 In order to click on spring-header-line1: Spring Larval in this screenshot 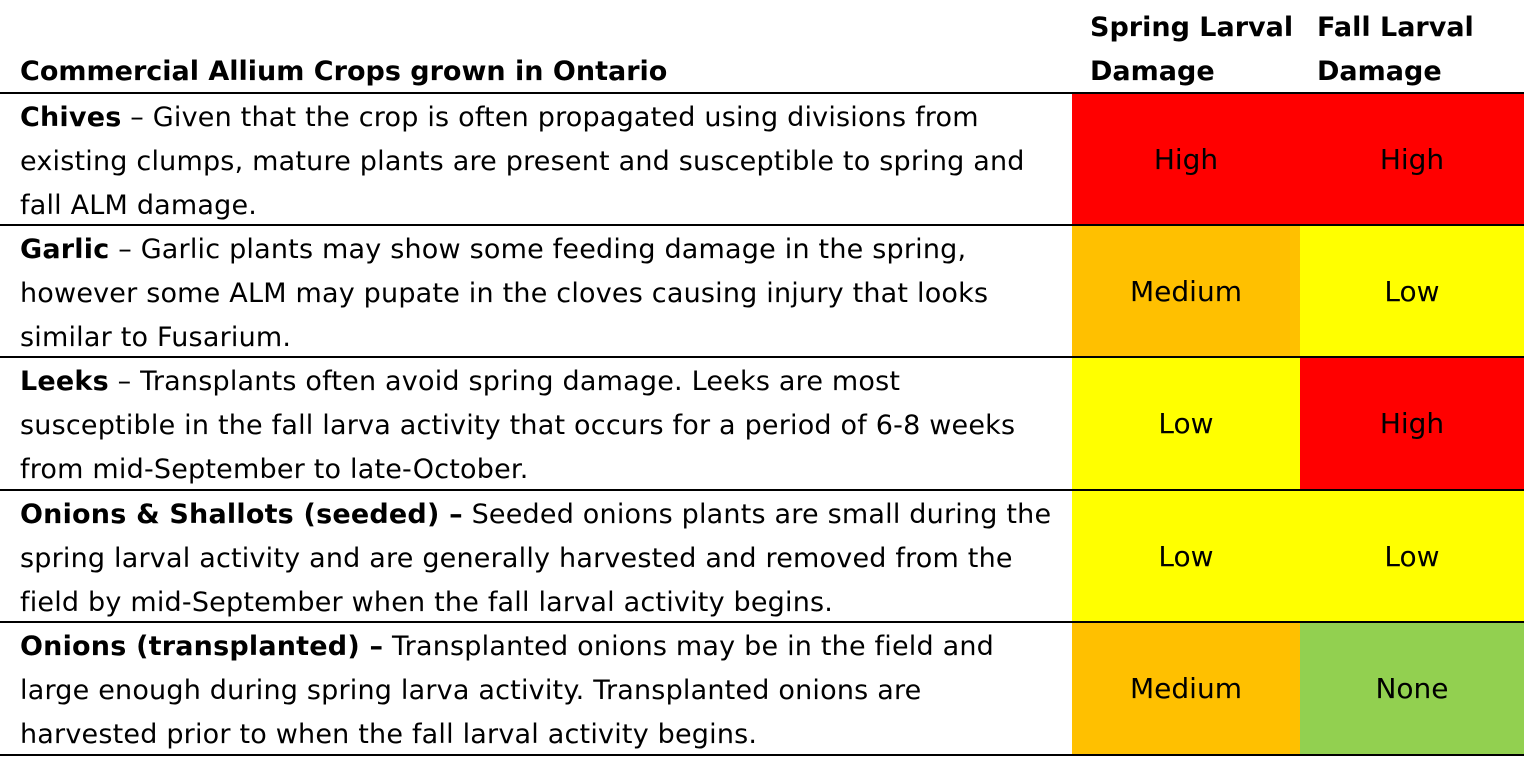, I will do `click(1192, 27)`.